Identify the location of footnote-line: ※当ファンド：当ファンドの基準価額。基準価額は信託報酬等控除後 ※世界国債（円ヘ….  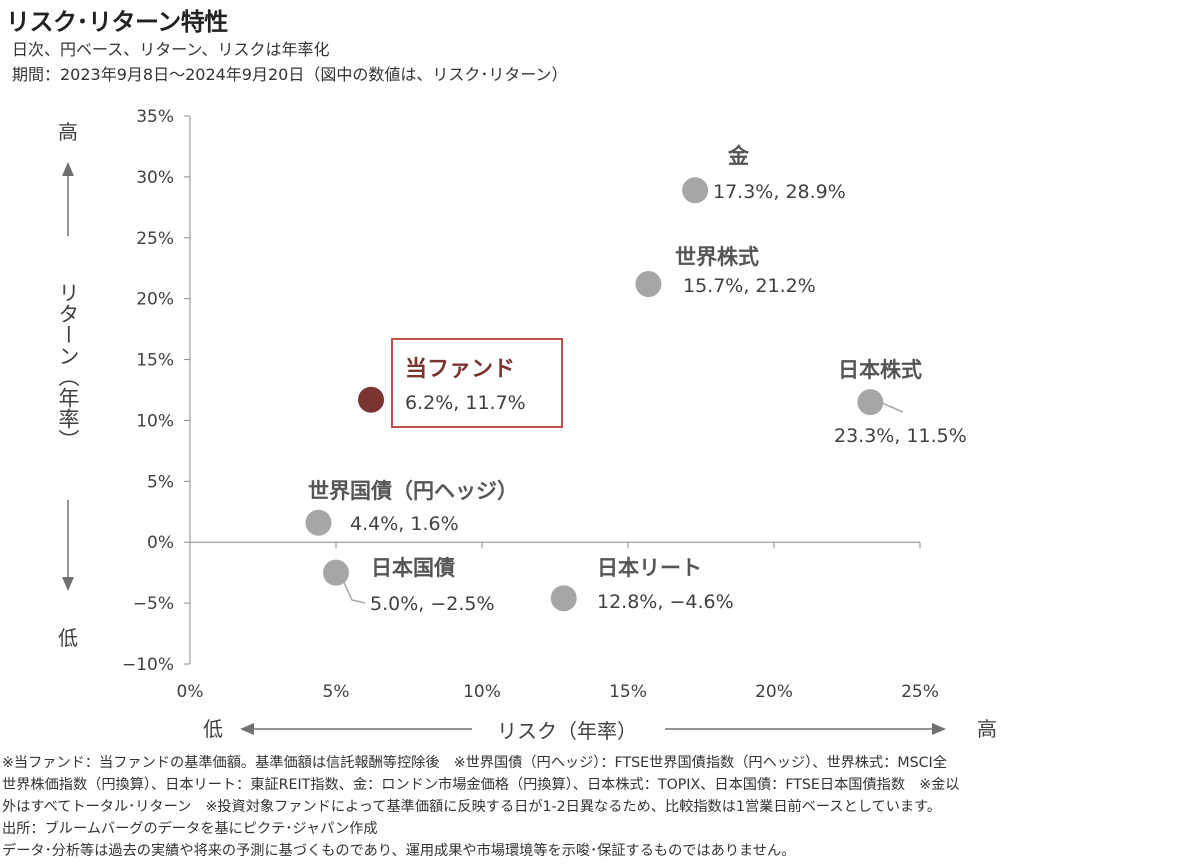
(474, 763).